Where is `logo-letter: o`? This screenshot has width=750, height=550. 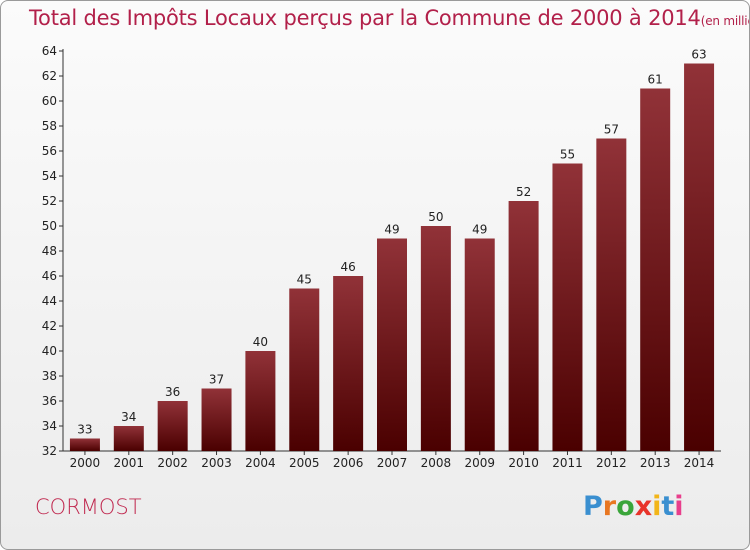
logo-letter: o is located at coordinates (625, 506).